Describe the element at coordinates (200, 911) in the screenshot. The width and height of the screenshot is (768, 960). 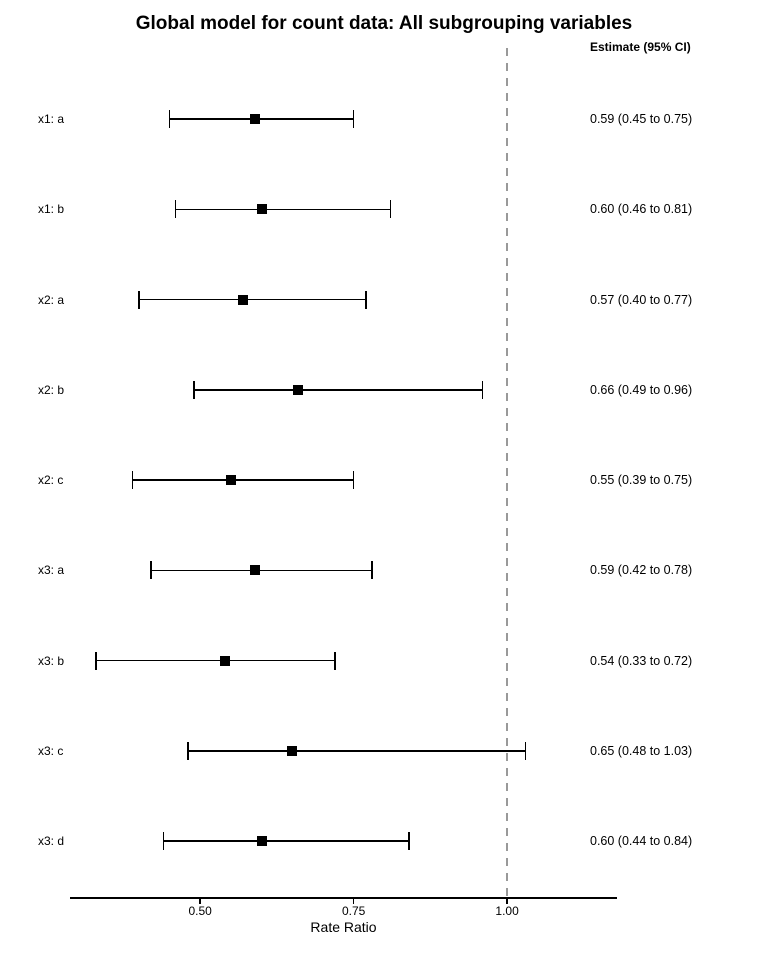
I see `x-axis-tick-label: 0.50` at that location.